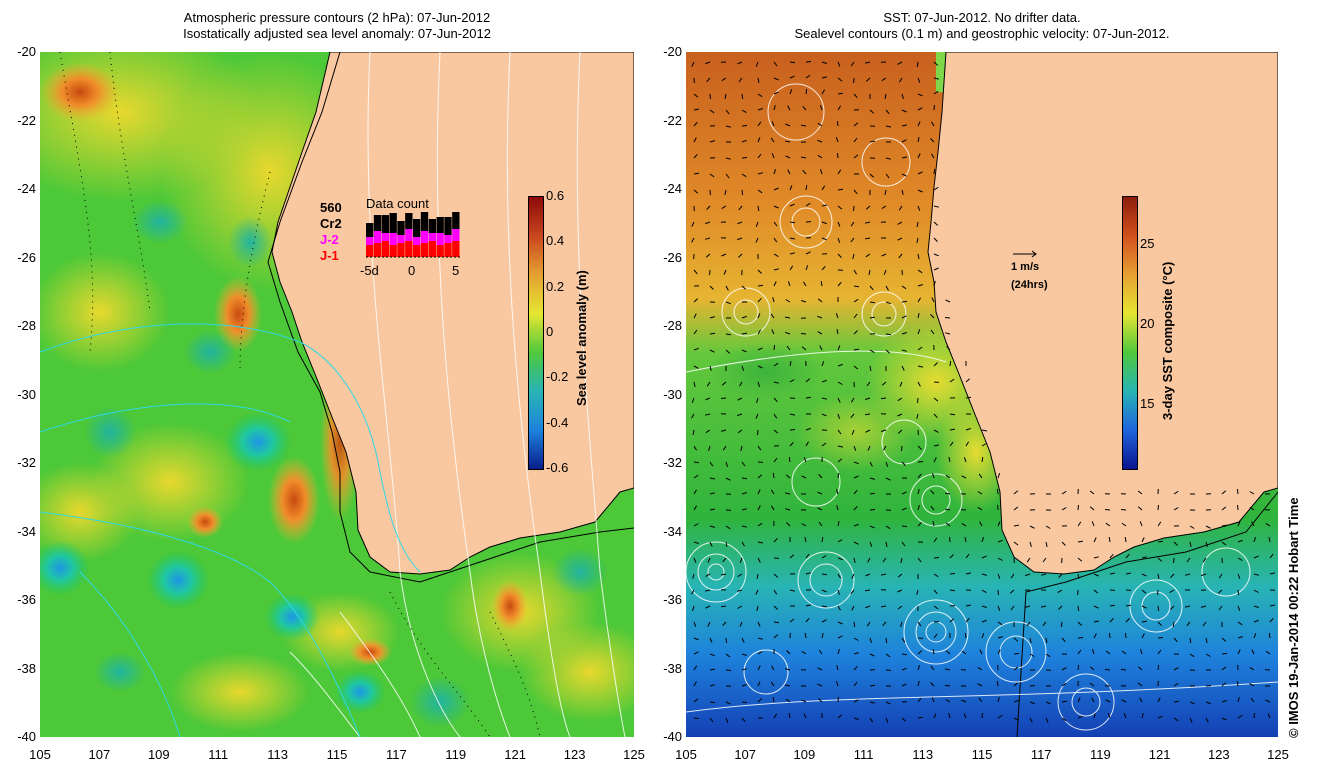  What do you see at coordinates (1159, 754) in the screenshot?
I see `right-longitude-tick: 121` at bounding box center [1159, 754].